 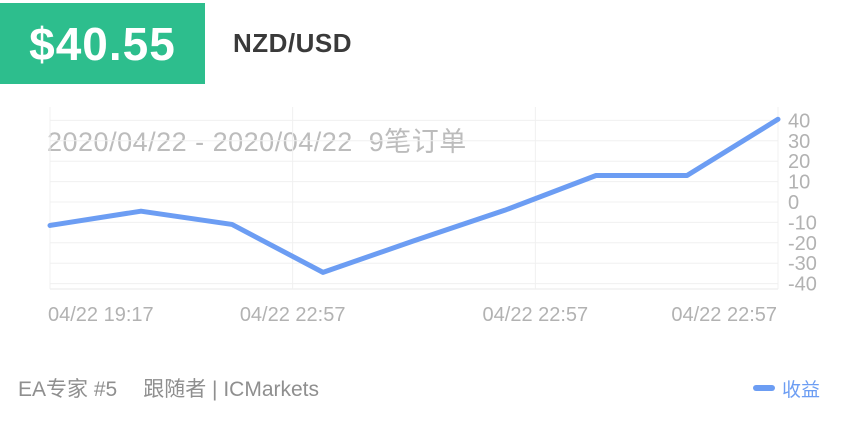 I want to click on legend-label: 收益, so click(x=800, y=390).